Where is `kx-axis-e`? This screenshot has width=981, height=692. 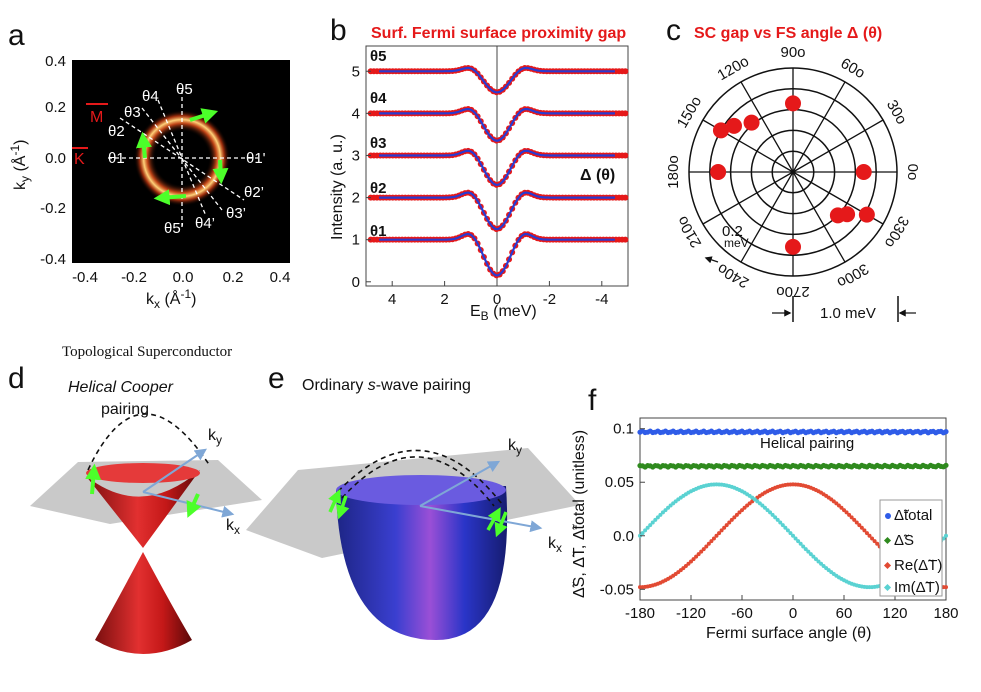 kx-axis-e is located at coordinates (481, 519).